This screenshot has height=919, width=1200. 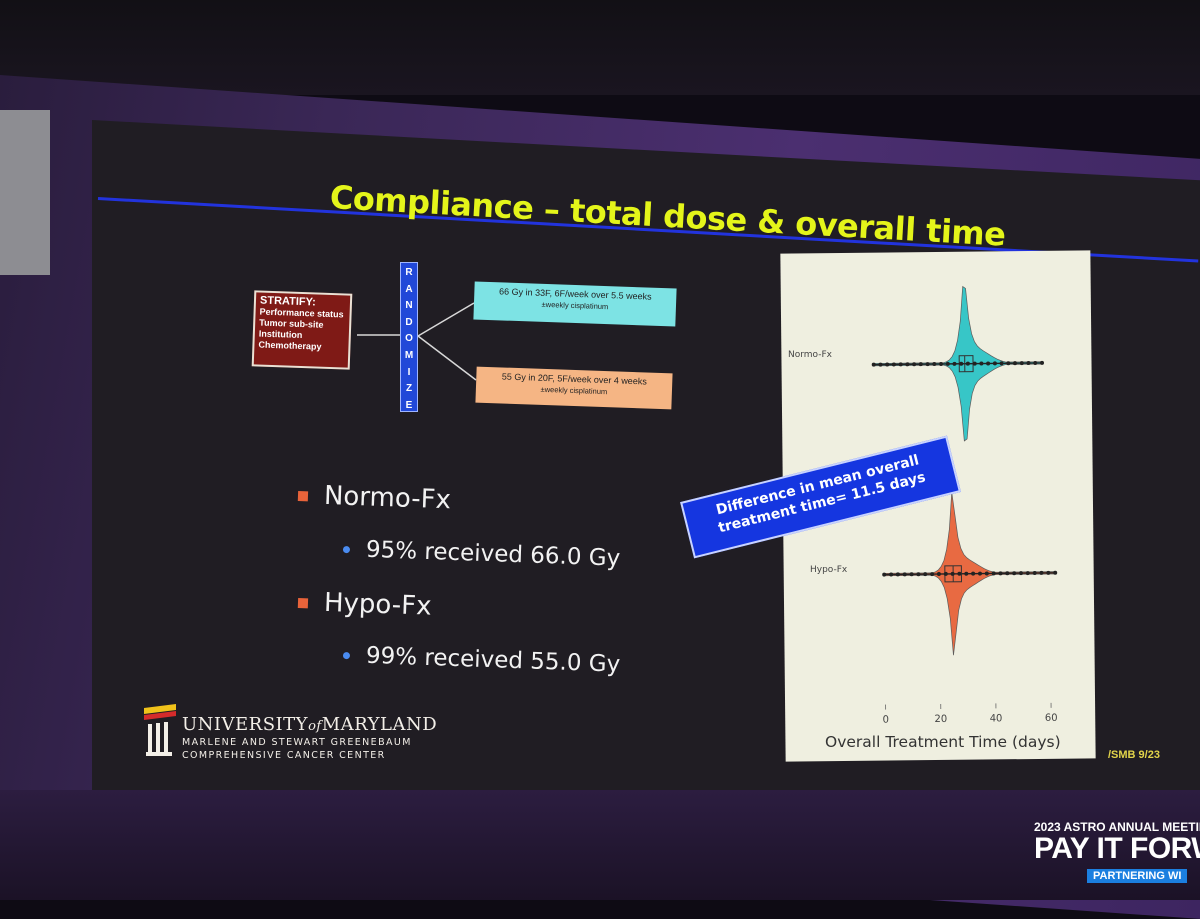 What do you see at coordinates (379, 724) in the screenshot?
I see `logo-word-maryland: MARYLAND` at bounding box center [379, 724].